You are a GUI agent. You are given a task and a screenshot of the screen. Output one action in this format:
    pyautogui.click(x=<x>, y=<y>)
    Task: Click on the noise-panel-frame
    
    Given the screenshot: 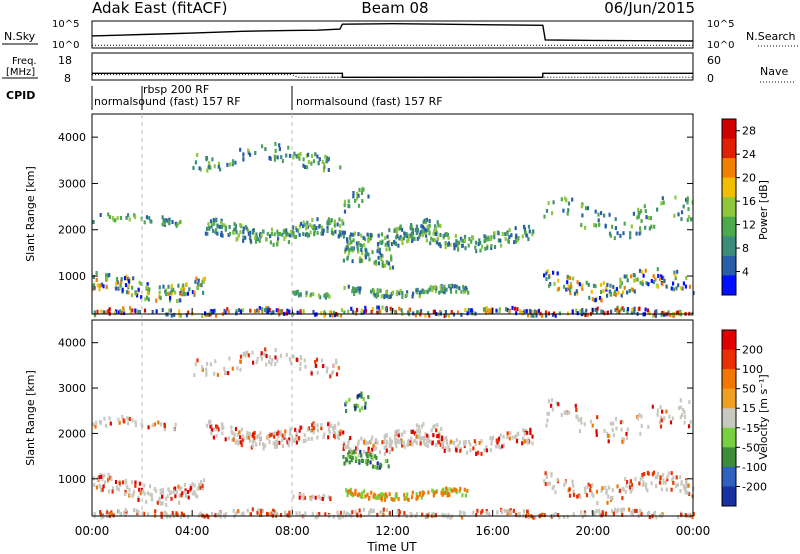 What is the action you would take?
    pyautogui.click(x=392, y=34)
    